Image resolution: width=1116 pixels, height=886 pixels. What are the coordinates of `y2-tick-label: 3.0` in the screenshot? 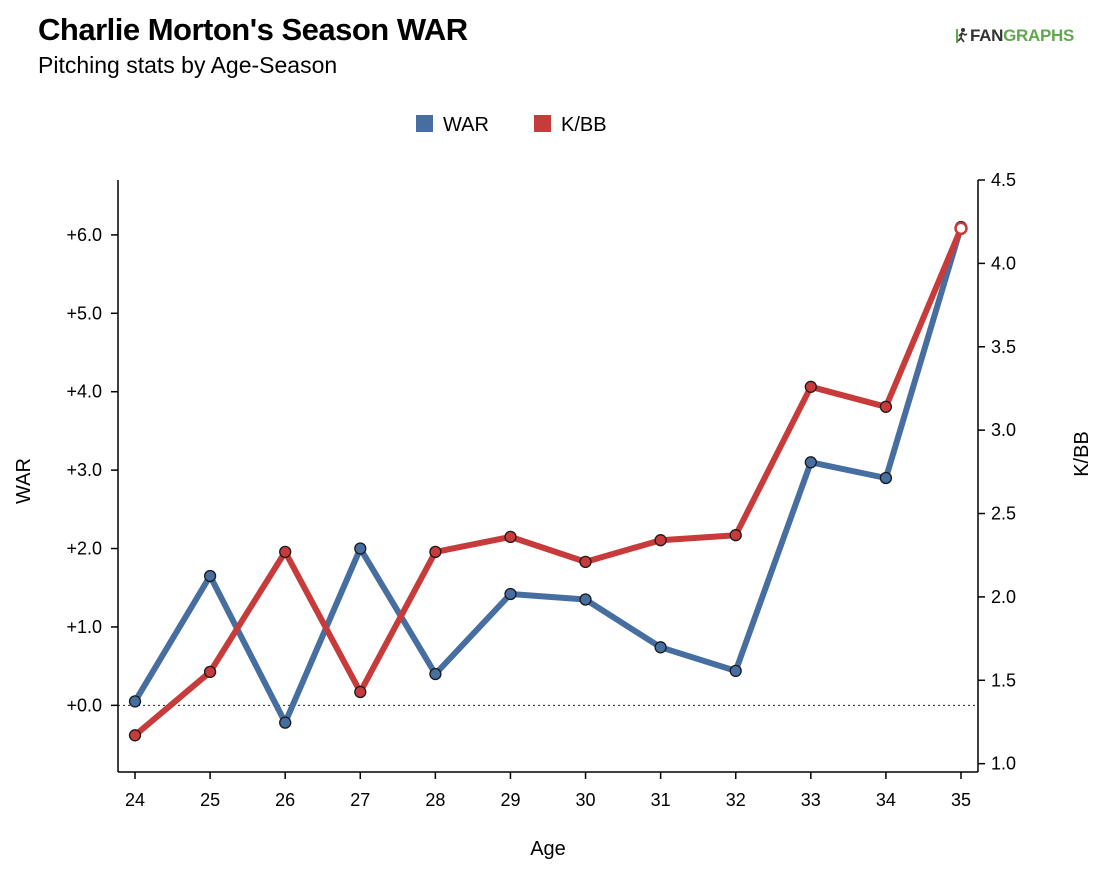 It's located at (1003, 430).